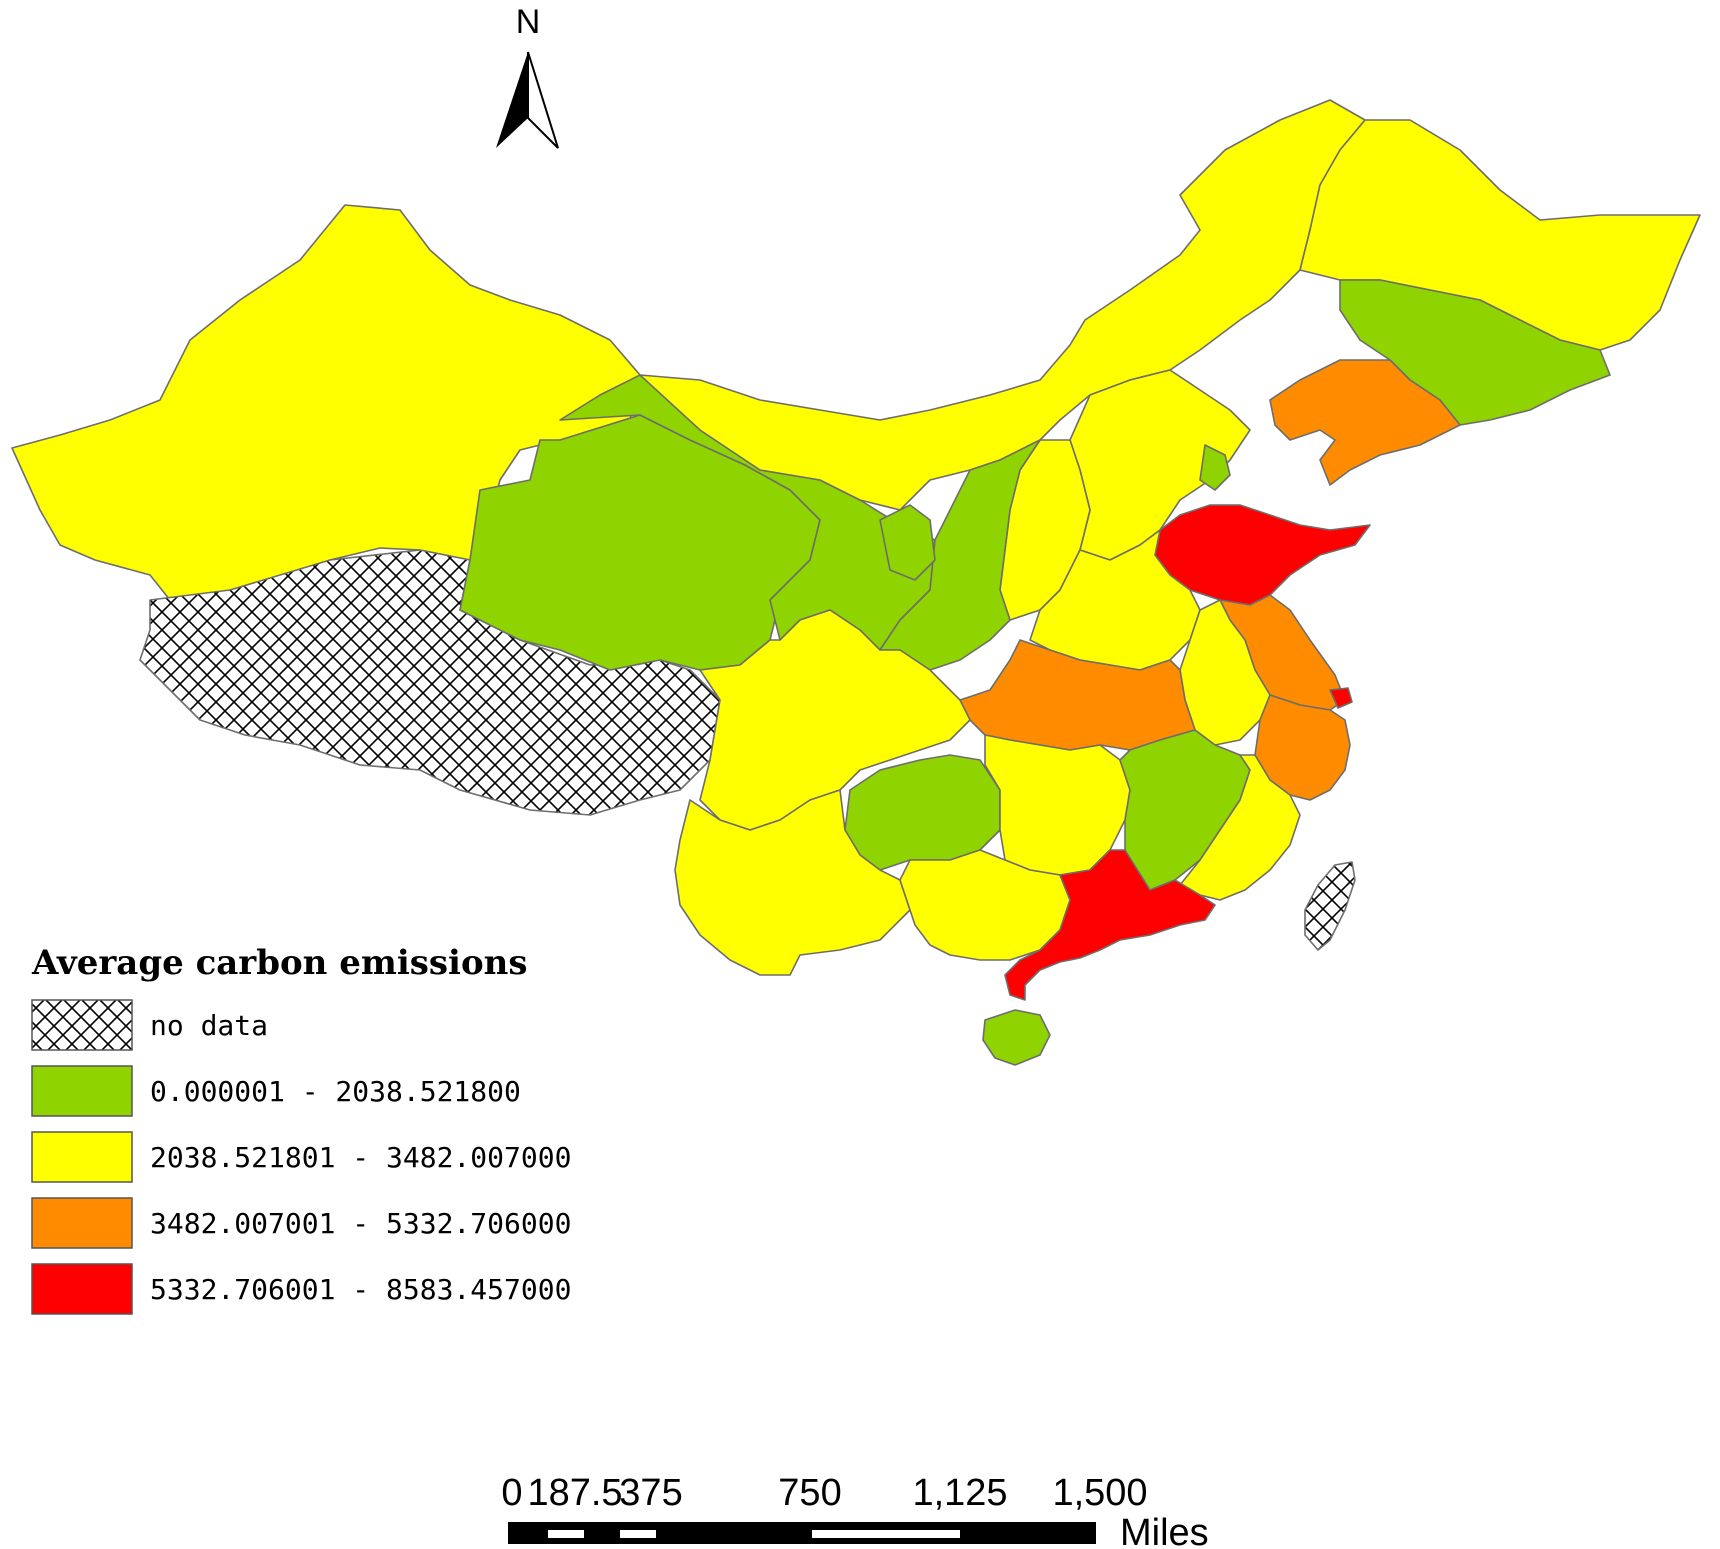  I want to click on scale-tick-label: 750, so click(809, 1493).